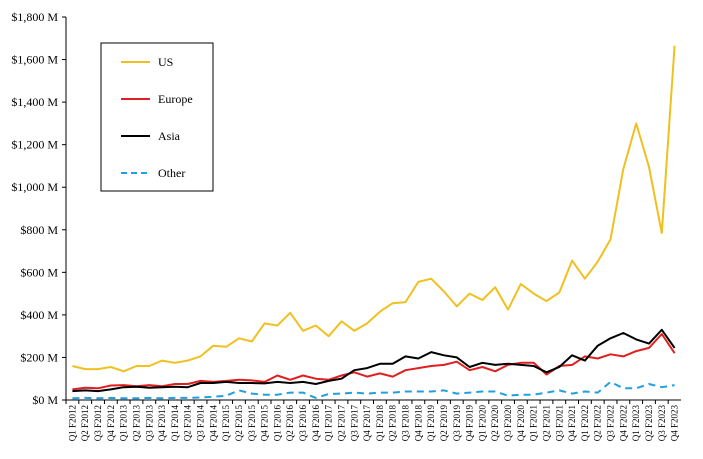 This screenshot has height=459, width=703. What do you see at coordinates (444, 423) in the screenshot?
I see `x-tick-label: Q2 F2019` at bounding box center [444, 423].